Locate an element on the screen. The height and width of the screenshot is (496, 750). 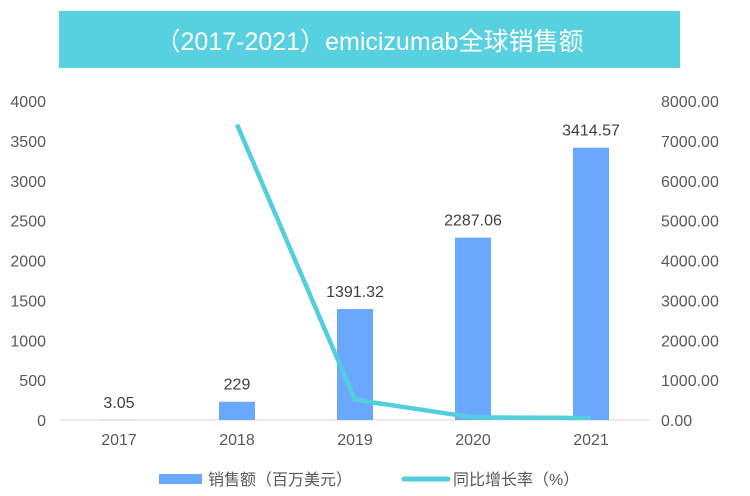
y-left-tick: 2500 is located at coordinates (28, 222).